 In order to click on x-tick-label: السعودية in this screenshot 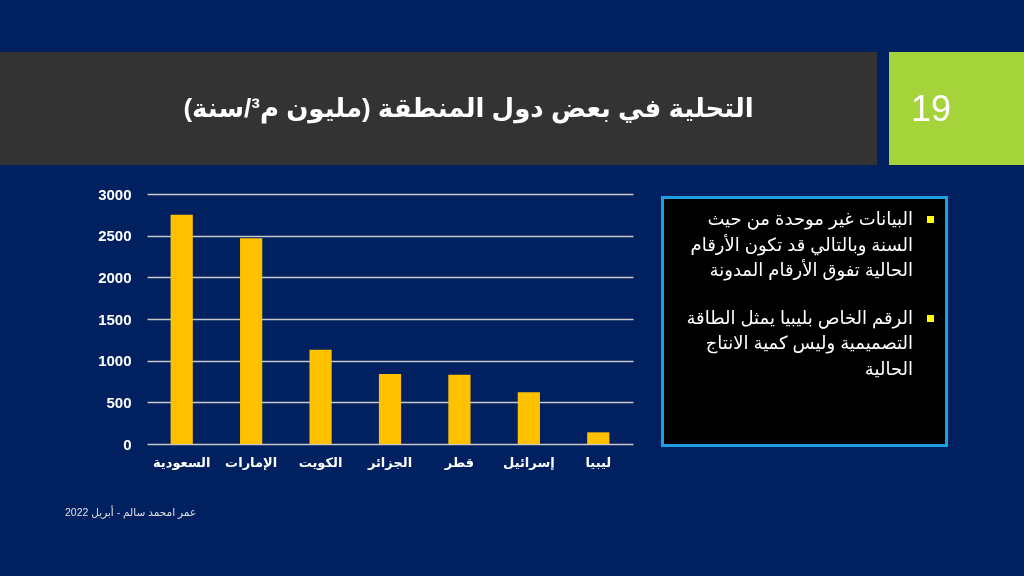, I will do `click(181, 462)`.